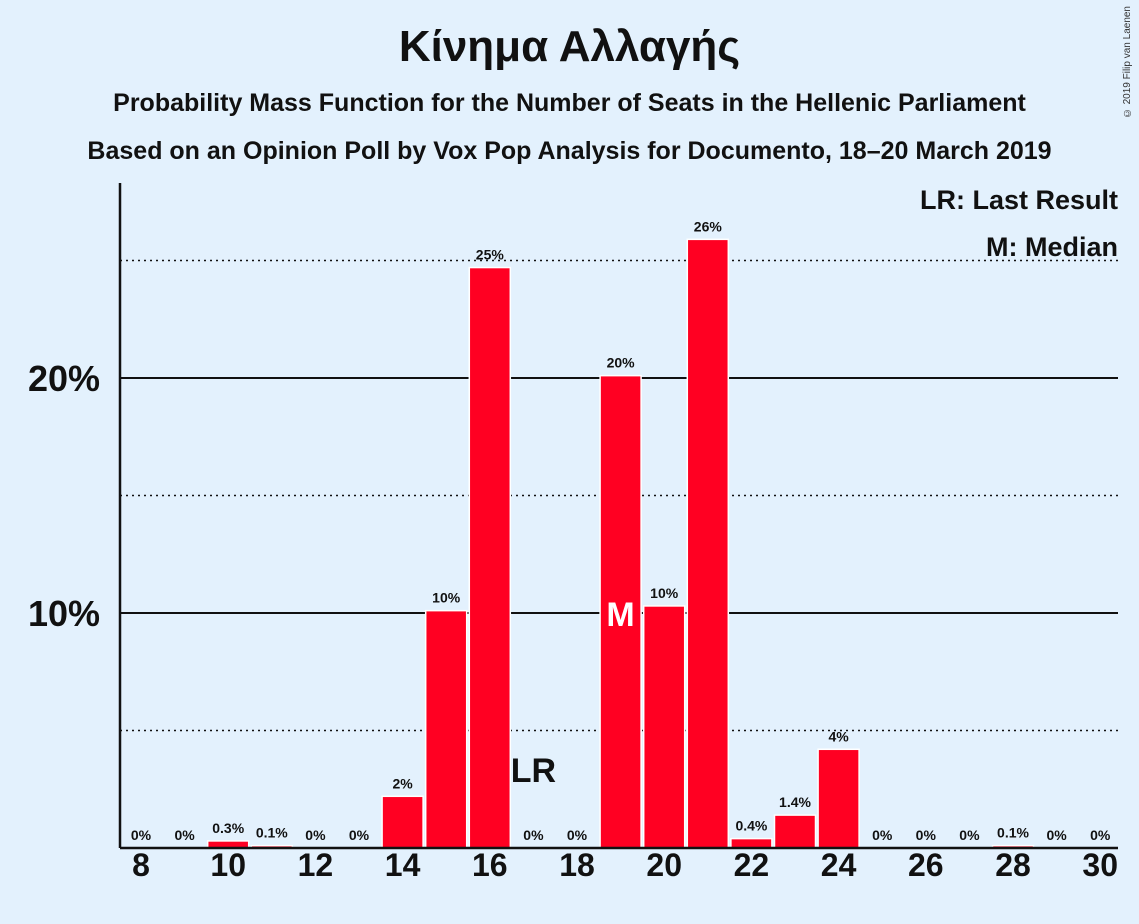  What do you see at coordinates (751, 826) in the screenshot?
I see `data-label-seat-22: 0.4%` at bounding box center [751, 826].